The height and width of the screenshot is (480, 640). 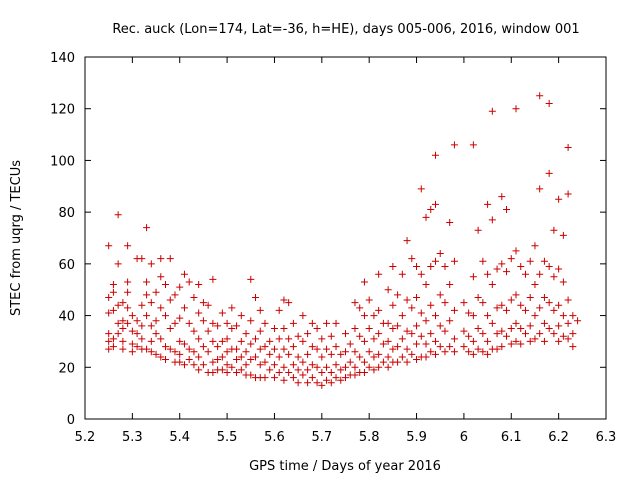 What do you see at coordinates (62, 110) in the screenshot?
I see `y-tick-label: 120` at bounding box center [62, 110].